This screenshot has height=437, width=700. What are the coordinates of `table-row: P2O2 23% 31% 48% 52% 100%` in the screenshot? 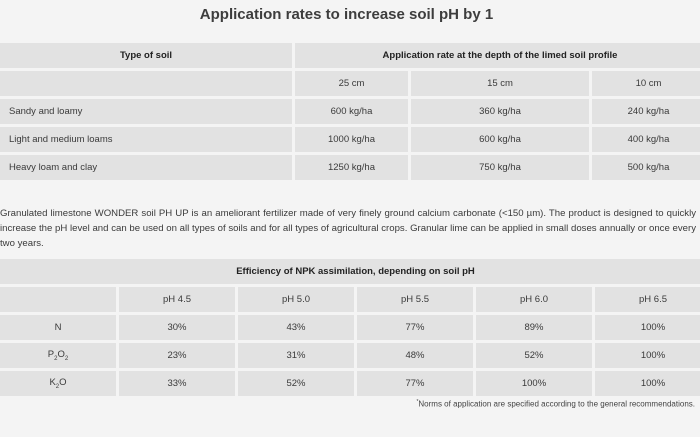 It's located at (350, 355).